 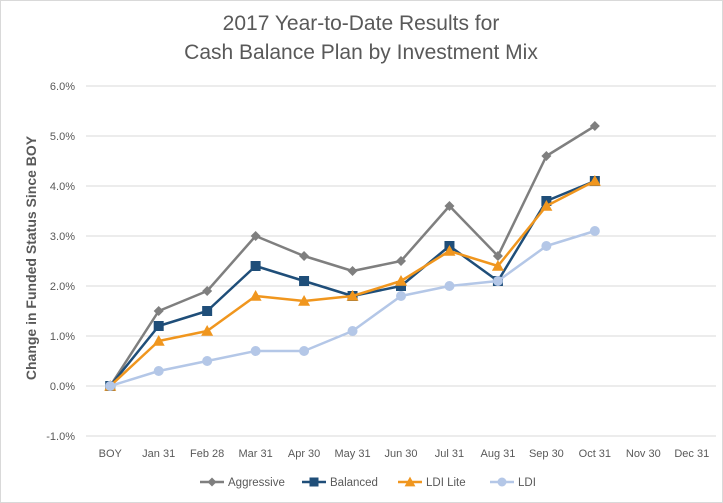 I want to click on chart-title-line-1: 2017 Year-to-Date Results for, so click(x=361, y=23).